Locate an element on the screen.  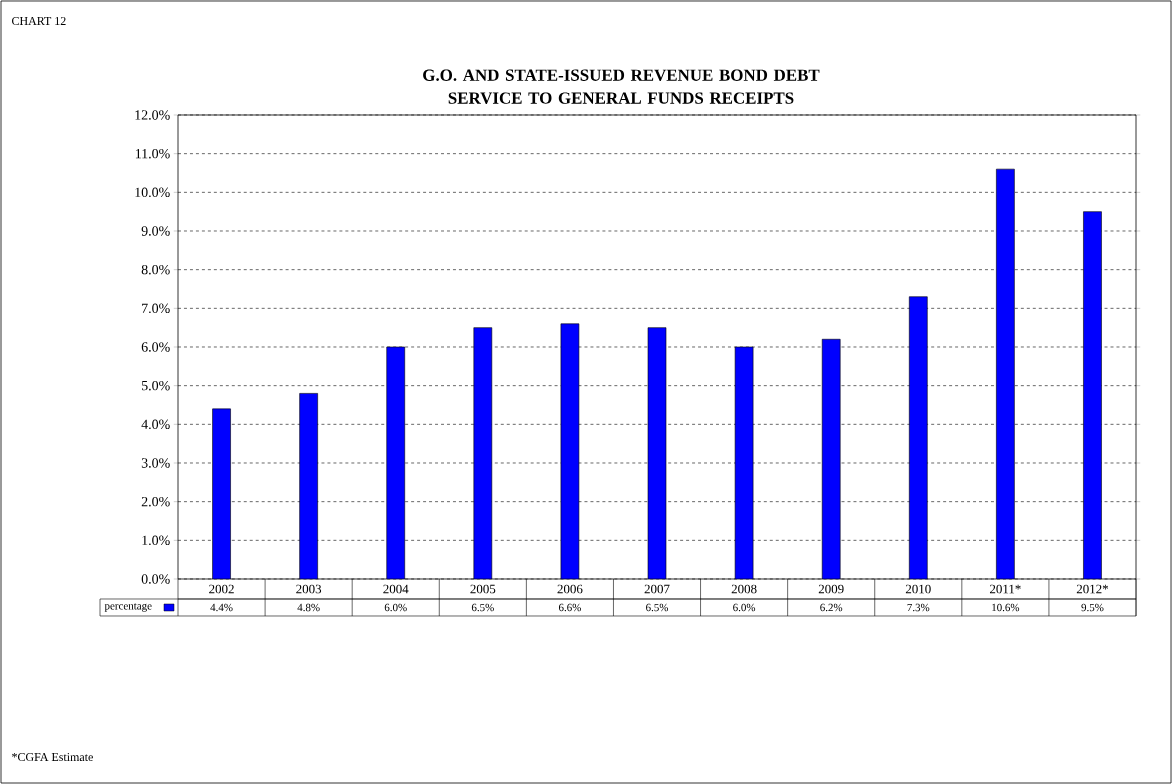
data-label: 7.3% is located at coordinates (918, 607).